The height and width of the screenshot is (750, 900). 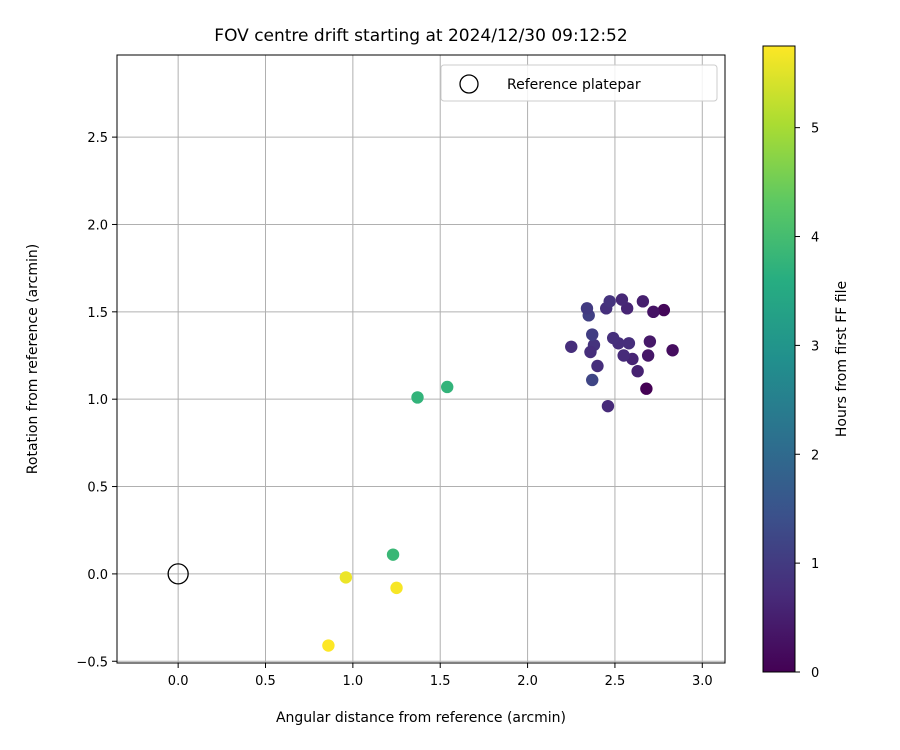 What do you see at coordinates (815, 455) in the screenshot?
I see `colorbar-tick-label: 2` at bounding box center [815, 455].